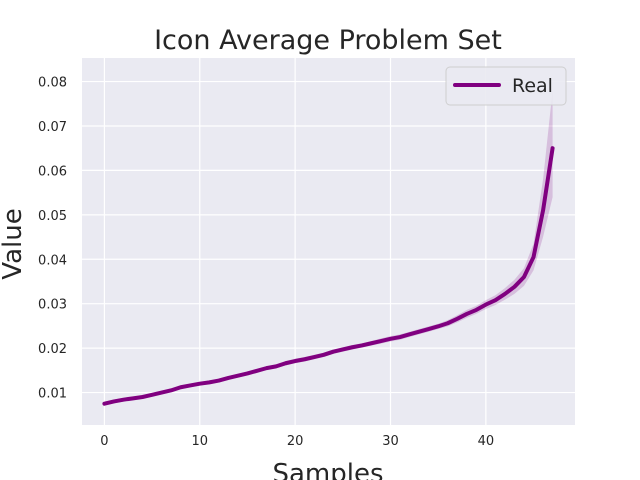 This screenshot has width=640, height=480. What do you see at coordinates (199, 441) in the screenshot?
I see `x-tick-label: 10` at bounding box center [199, 441].